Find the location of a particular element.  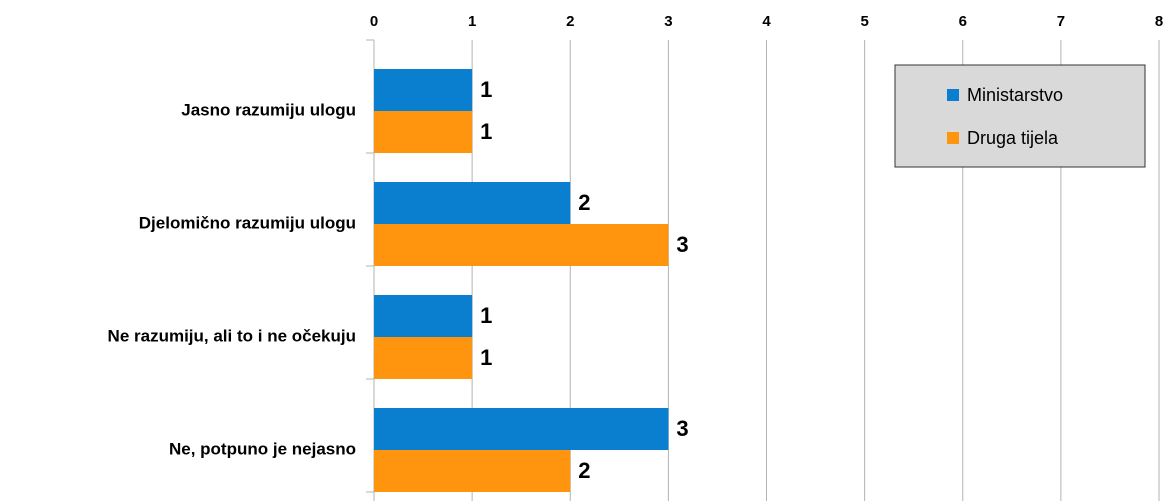

x-tick-label: 5 is located at coordinates (864, 21).